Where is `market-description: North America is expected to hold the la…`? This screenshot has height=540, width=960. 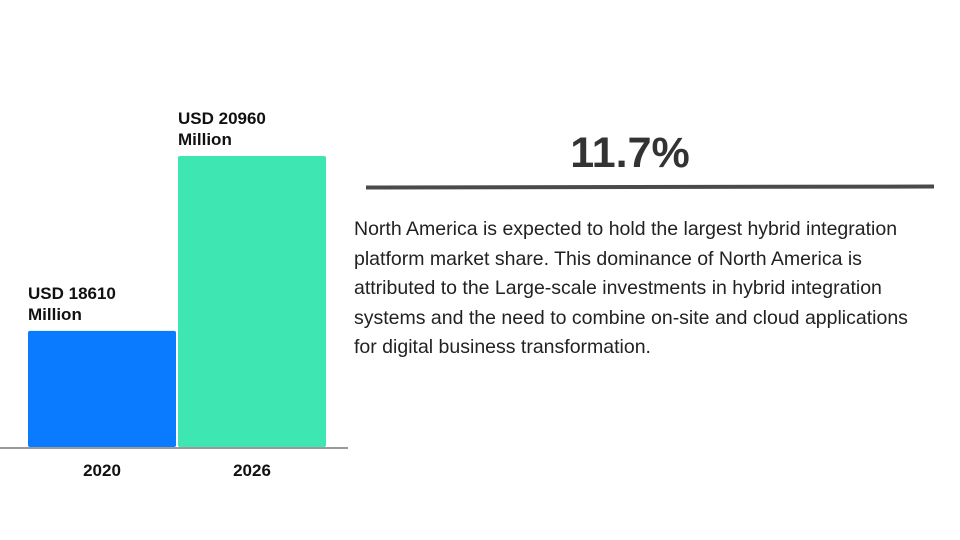
market-description: North America is expected to hold the la… is located at coordinates (631, 288).